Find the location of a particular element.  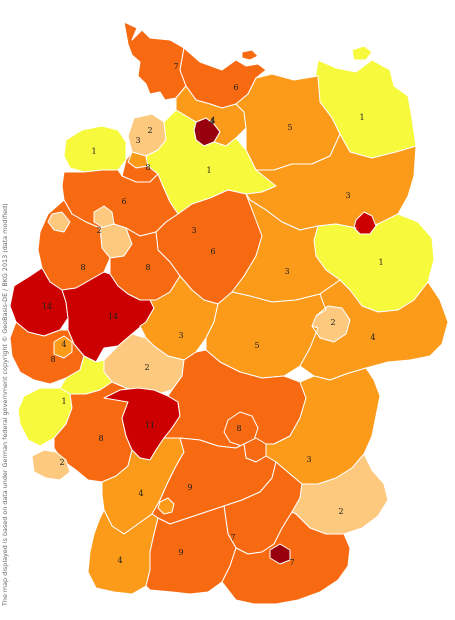

saarland-region is located at coordinates (51, 465).